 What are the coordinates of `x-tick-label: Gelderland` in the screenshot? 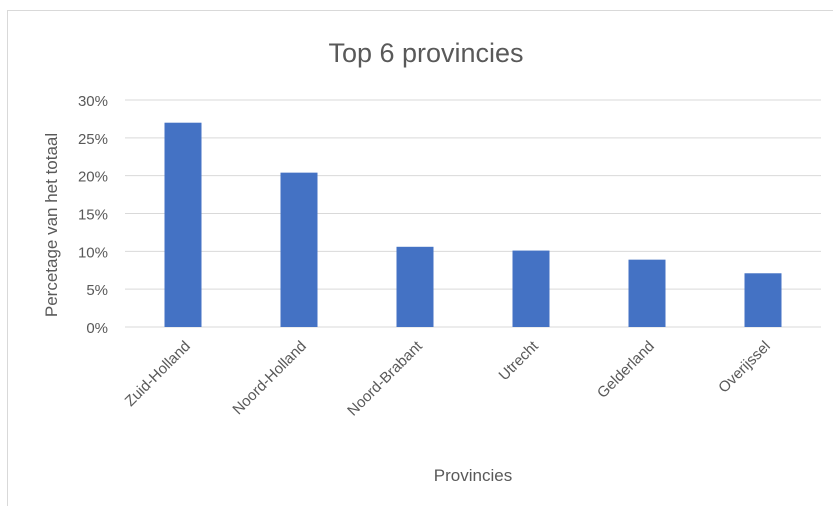 It's located at (626, 370).